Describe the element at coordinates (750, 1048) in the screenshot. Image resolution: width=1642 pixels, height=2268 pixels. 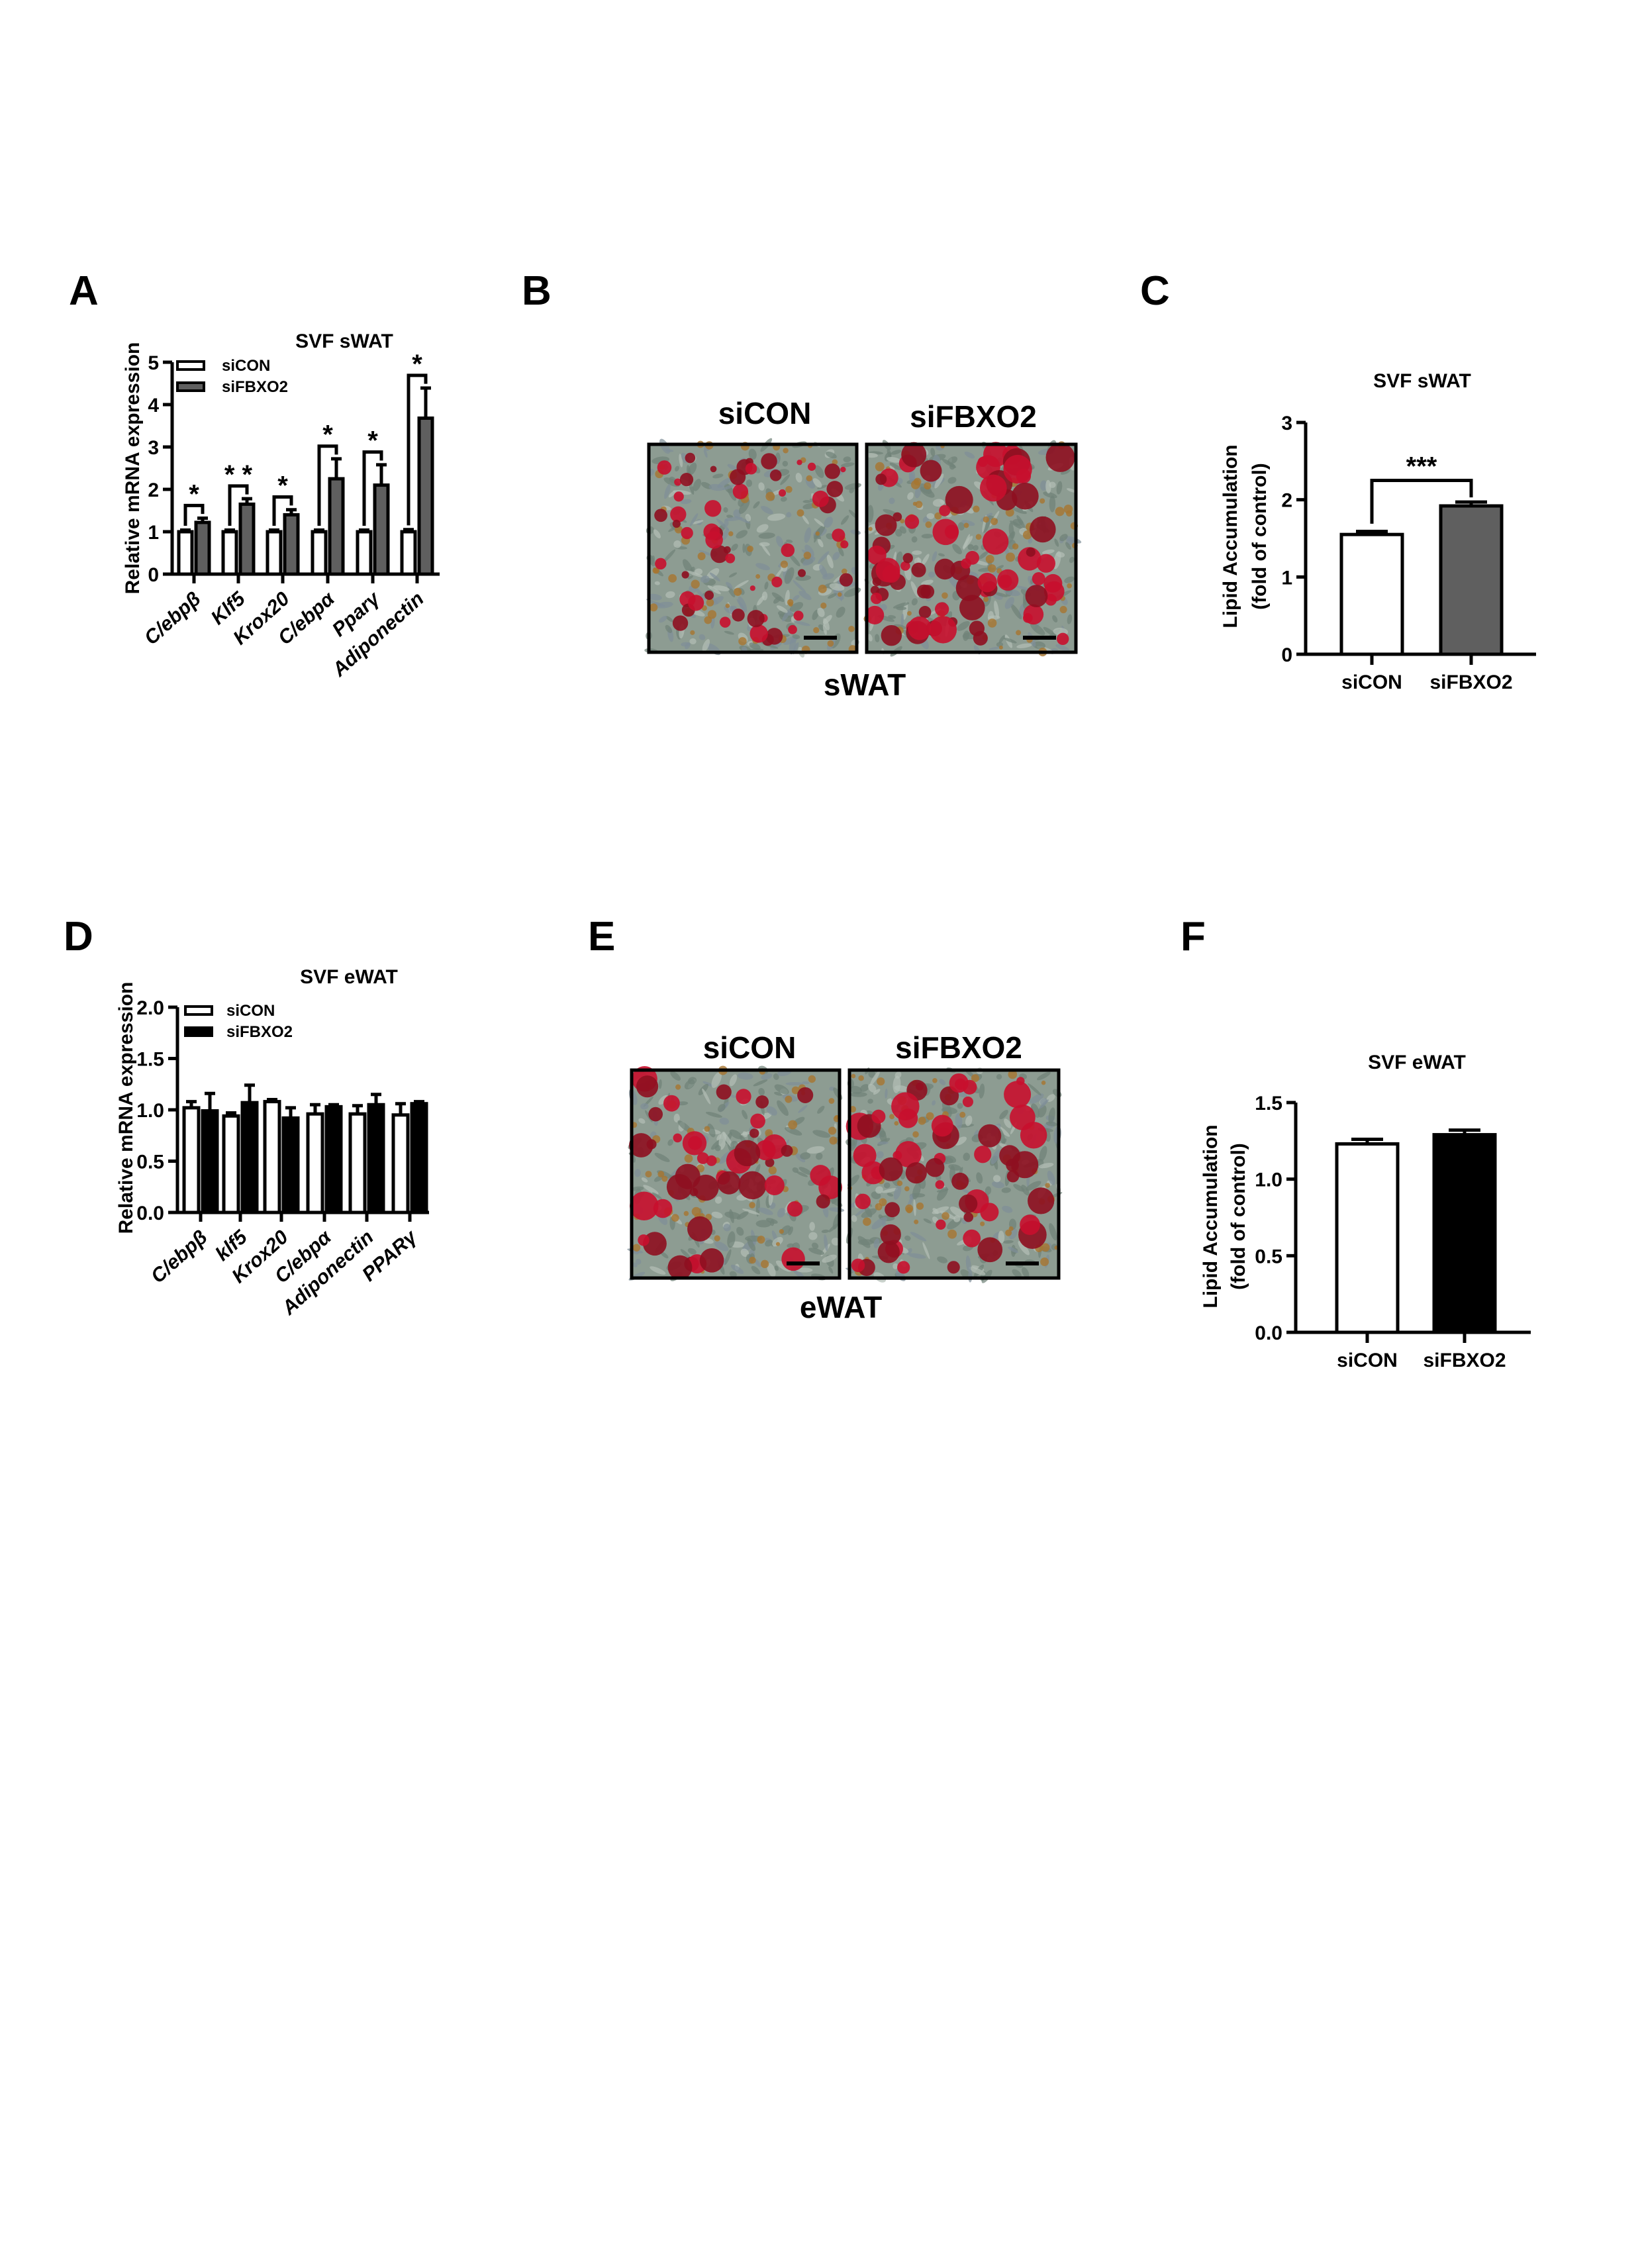
I see `micrograph-label-sicon: siCON` at that location.